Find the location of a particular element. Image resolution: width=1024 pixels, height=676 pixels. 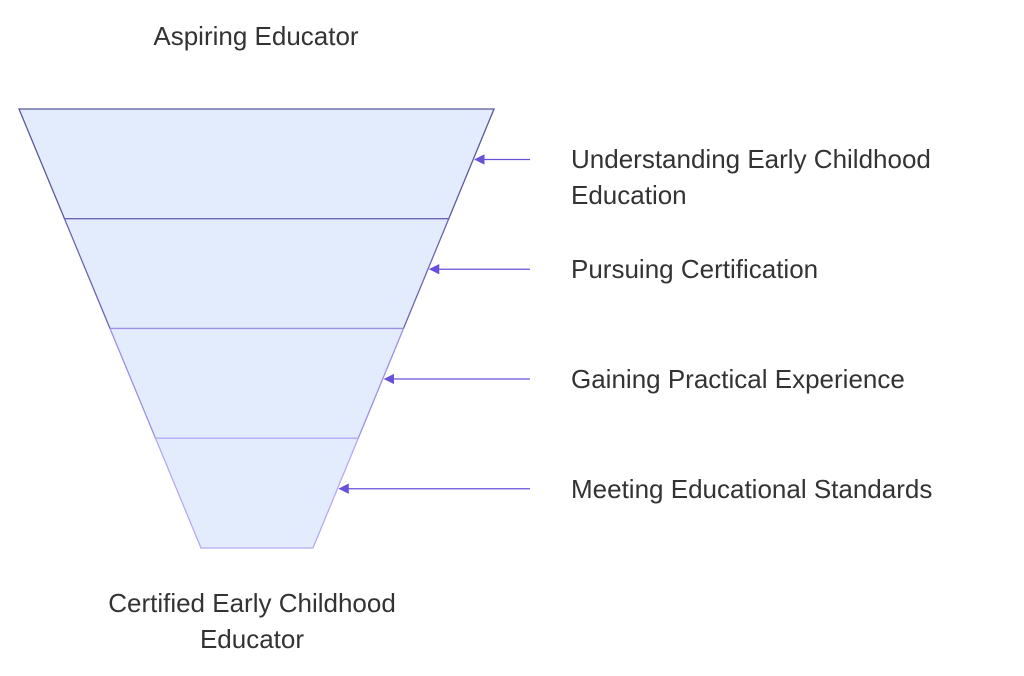

stage-label: Meeting Educational Standards is located at coordinates (752, 488).